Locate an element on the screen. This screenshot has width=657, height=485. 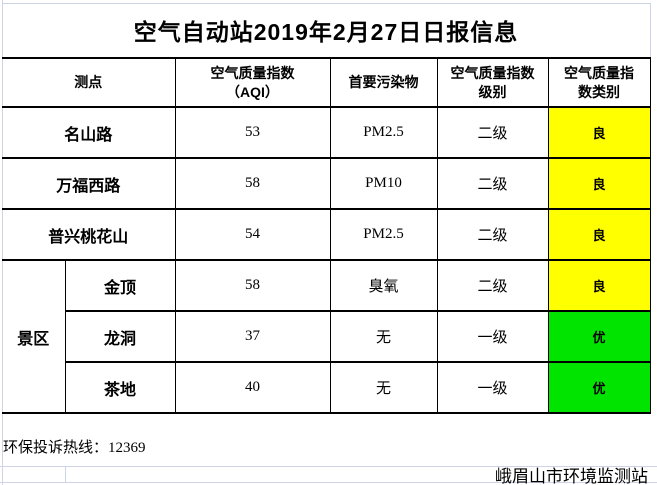
header-site: 测点 is located at coordinates (89, 82).